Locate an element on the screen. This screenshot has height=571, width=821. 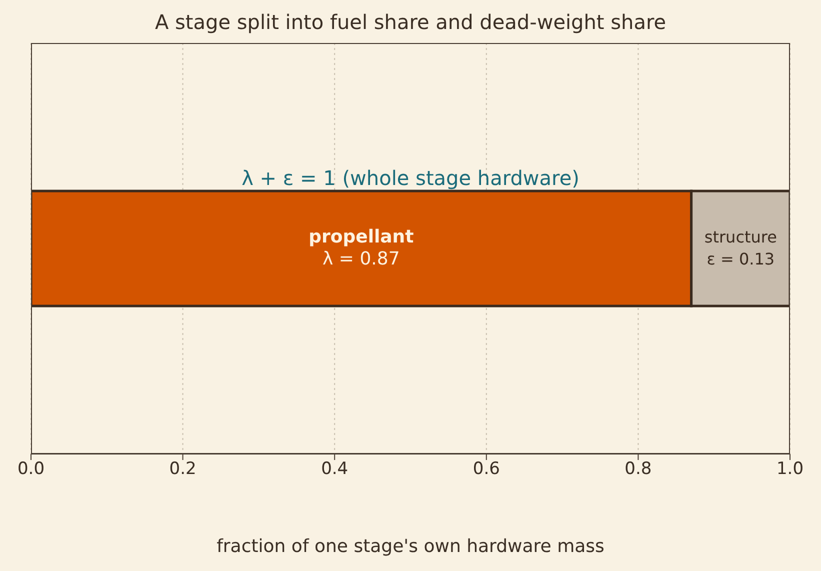
x-tick-label: 0.4 is located at coordinates (334, 469).